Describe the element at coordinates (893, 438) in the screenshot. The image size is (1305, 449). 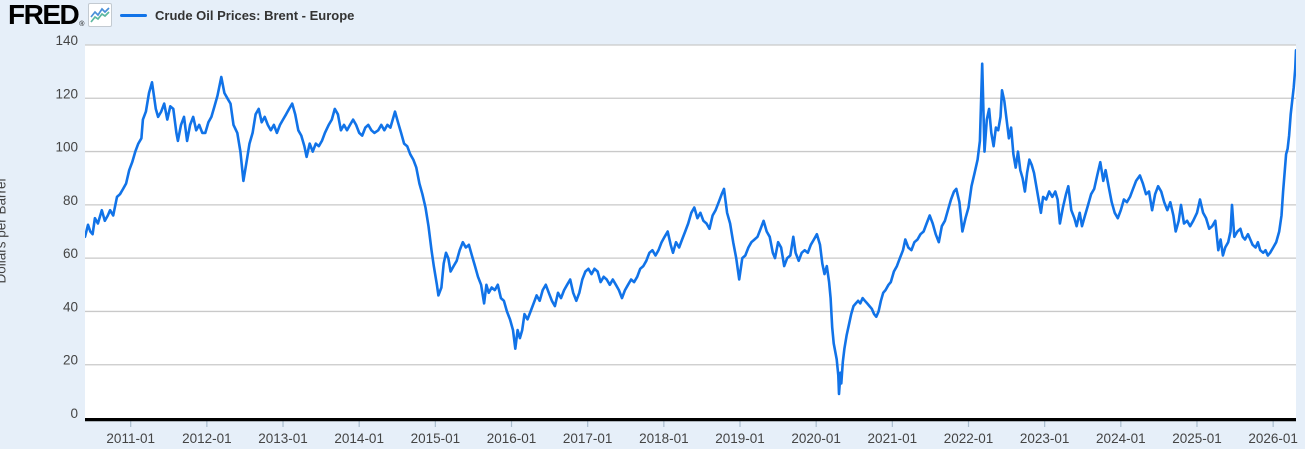
I see `x-axis-tick-label: 2021-01` at that location.